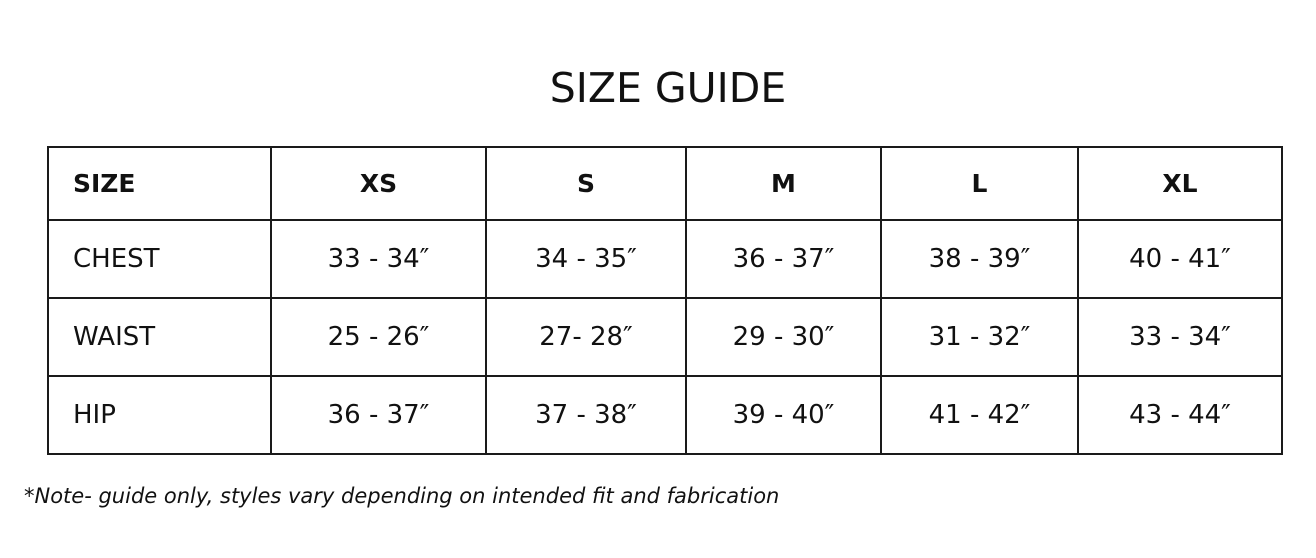 The image size is (1316, 558). Describe the element at coordinates (586, 415) in the screenshot. I see `table-cell: 37 - 38″` at that location.